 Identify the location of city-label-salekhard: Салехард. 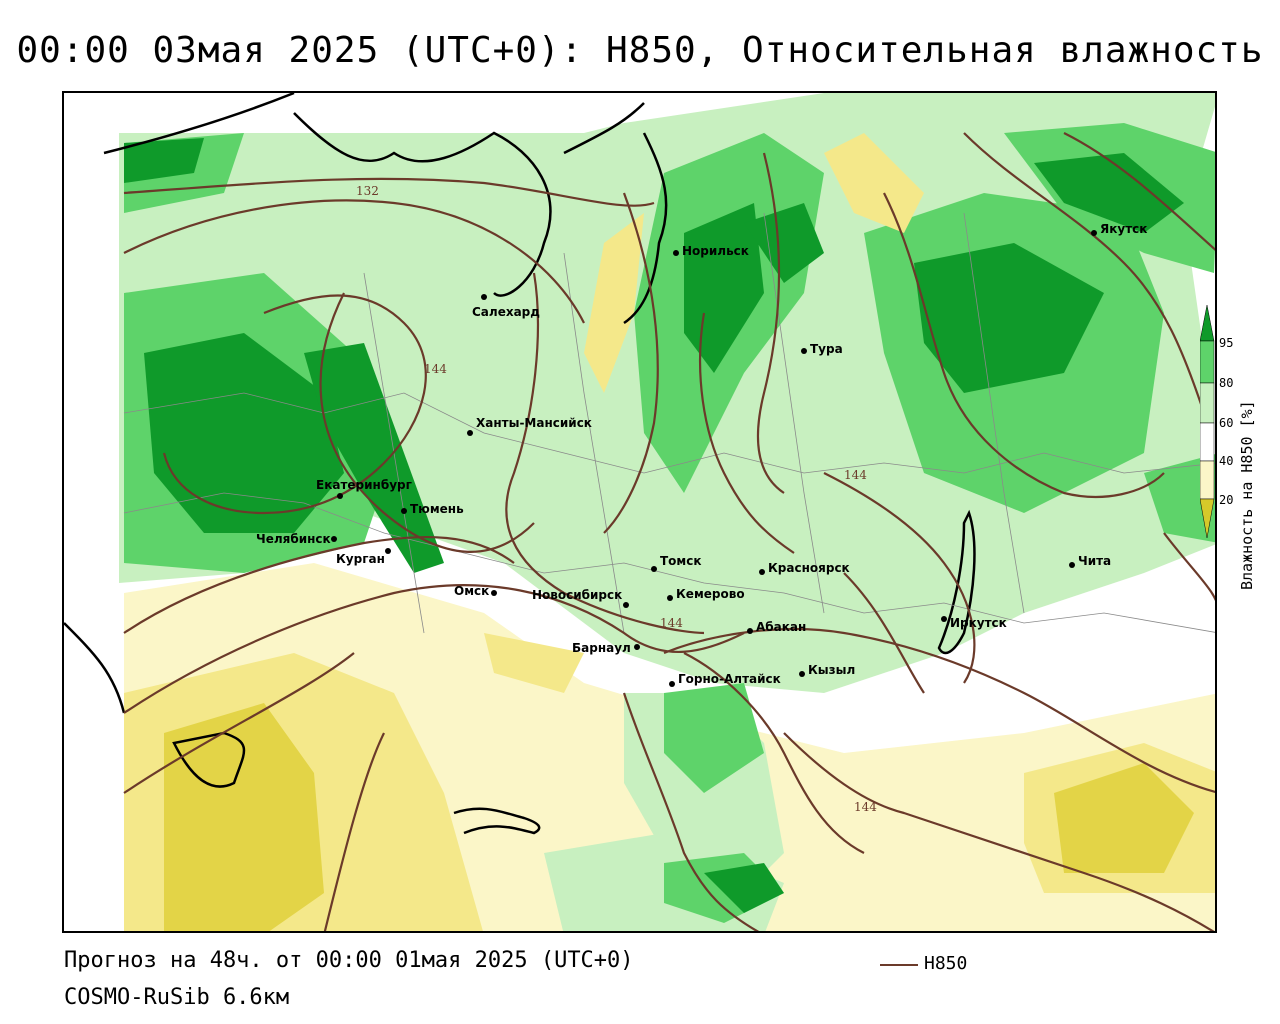
(506, 312).